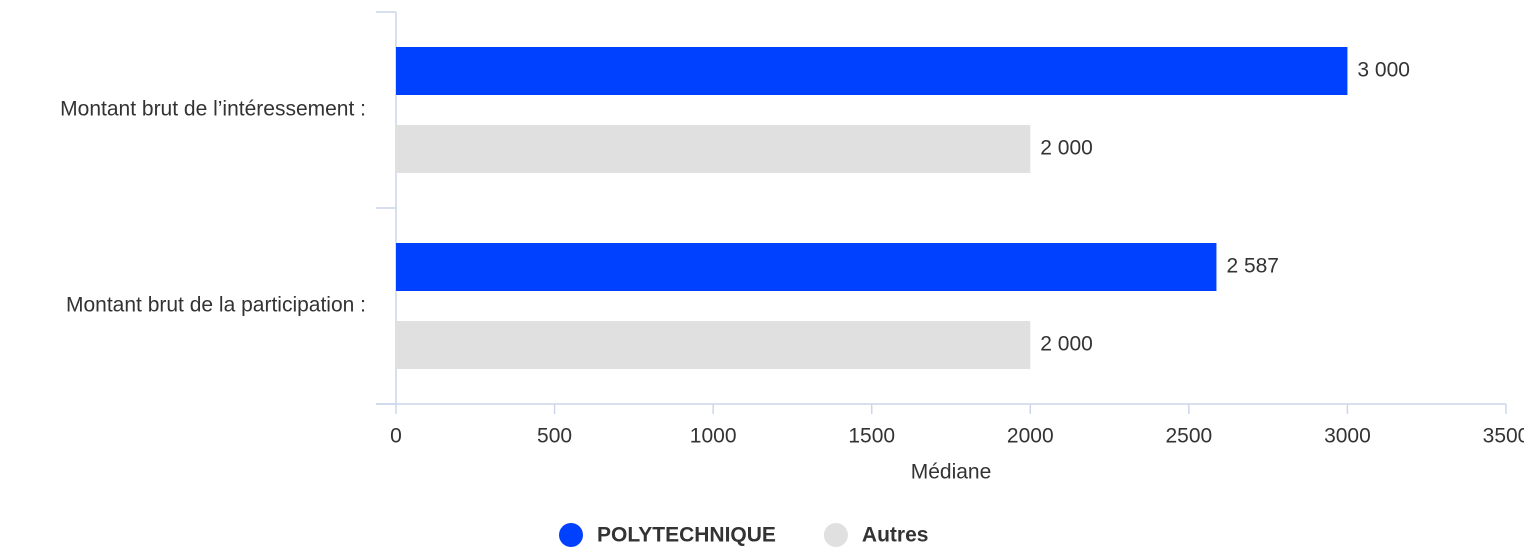  I want to click on x-tick-label: 0, so click(396, 436).